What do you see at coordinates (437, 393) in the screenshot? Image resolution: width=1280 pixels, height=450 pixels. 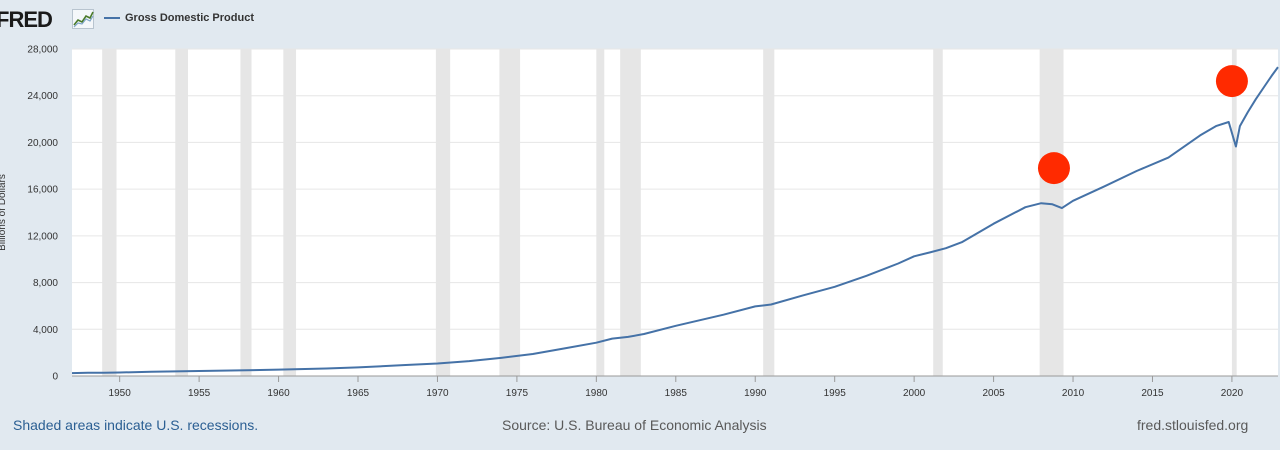 I see `x-tick-label: 1970` at bounding box center [437, 393].